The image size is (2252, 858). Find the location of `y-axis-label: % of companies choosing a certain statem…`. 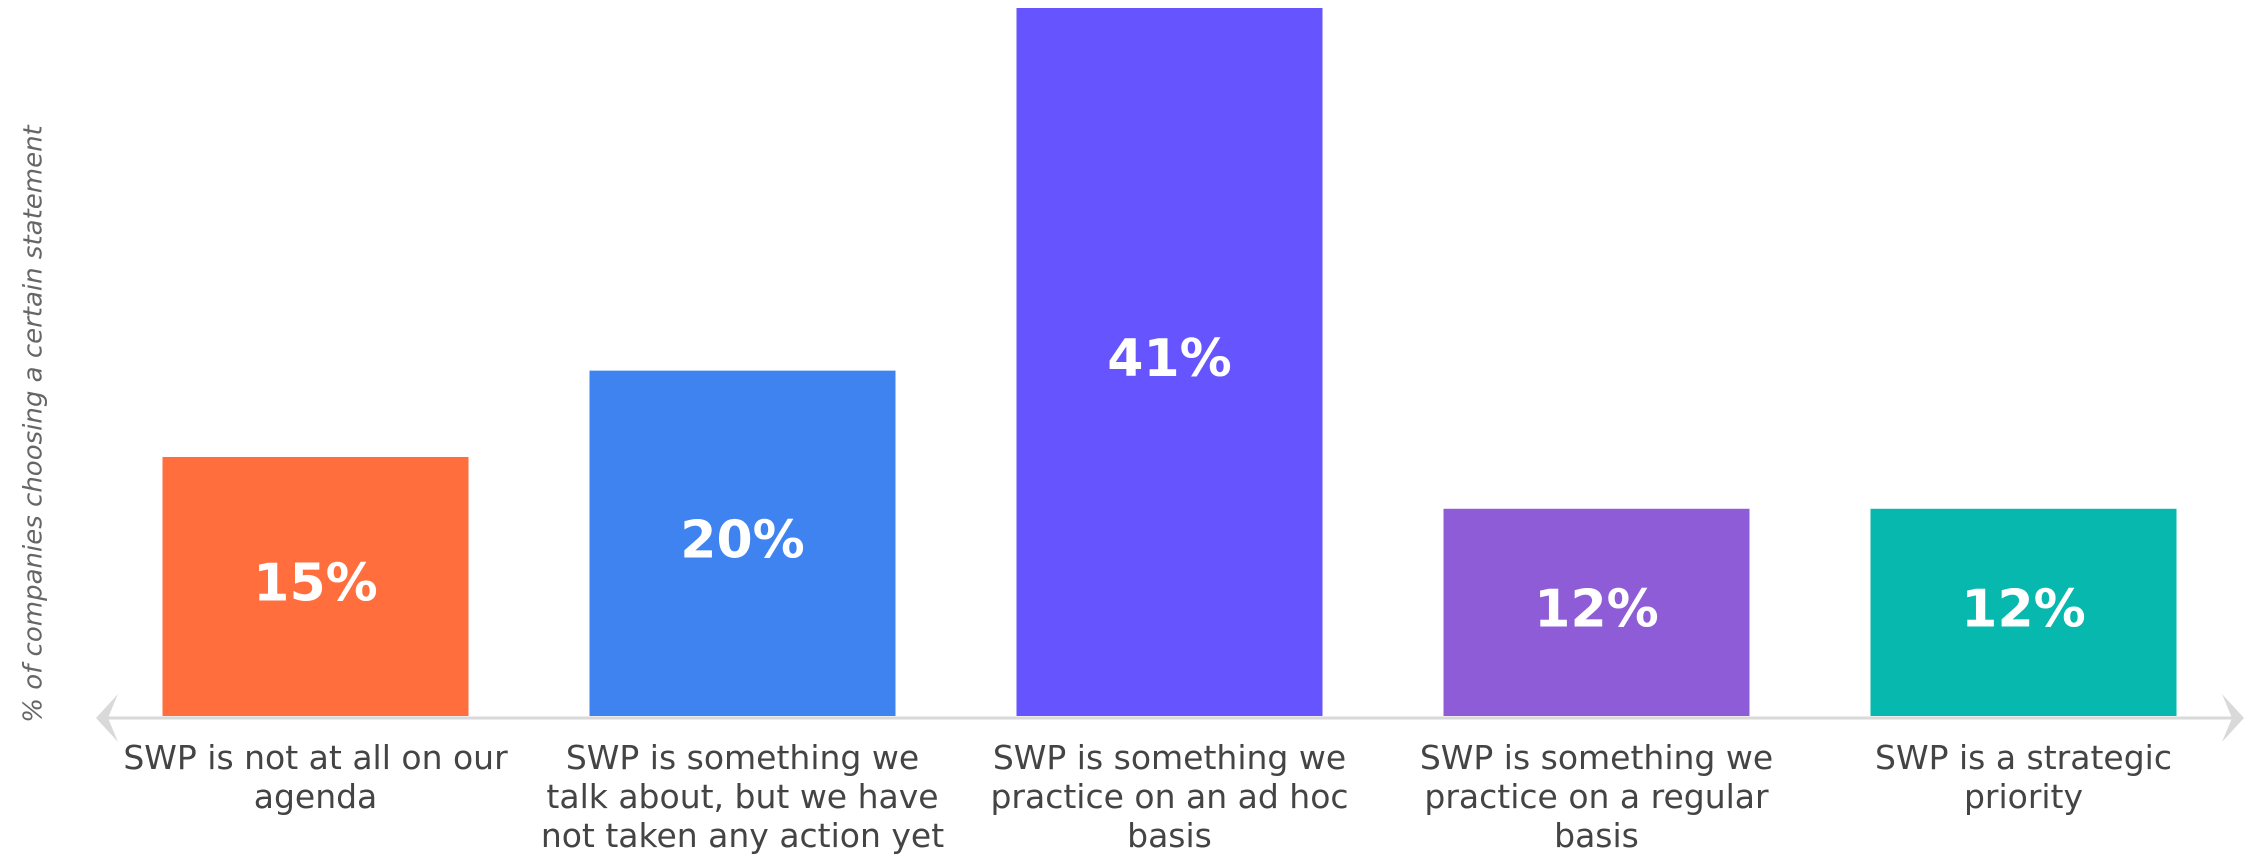

y-axis-label: % of companies choosing a certain statem… is located at coordinates (34, 423).